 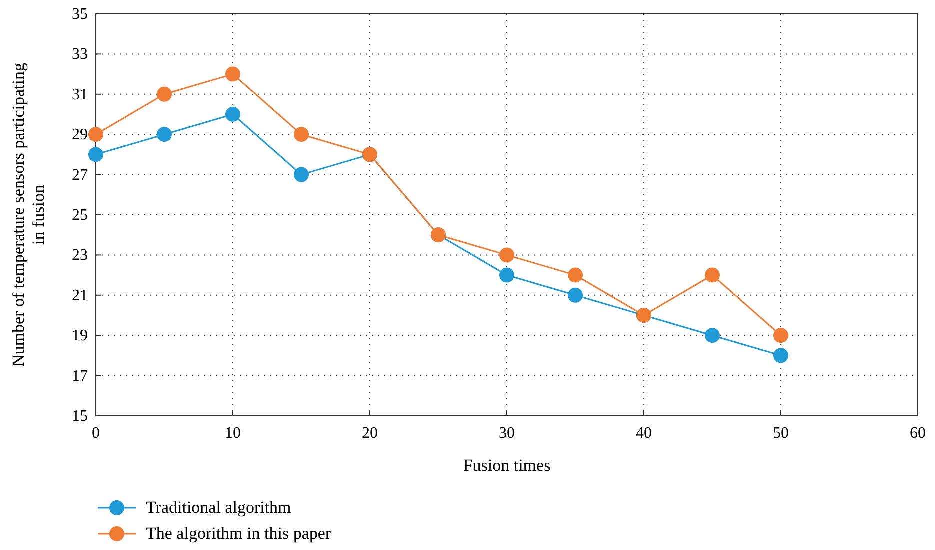 What do you see at coordinates (781, 433) in the screenshot?
I see `x-tick-label: 50` at bounding box center [781, 433].